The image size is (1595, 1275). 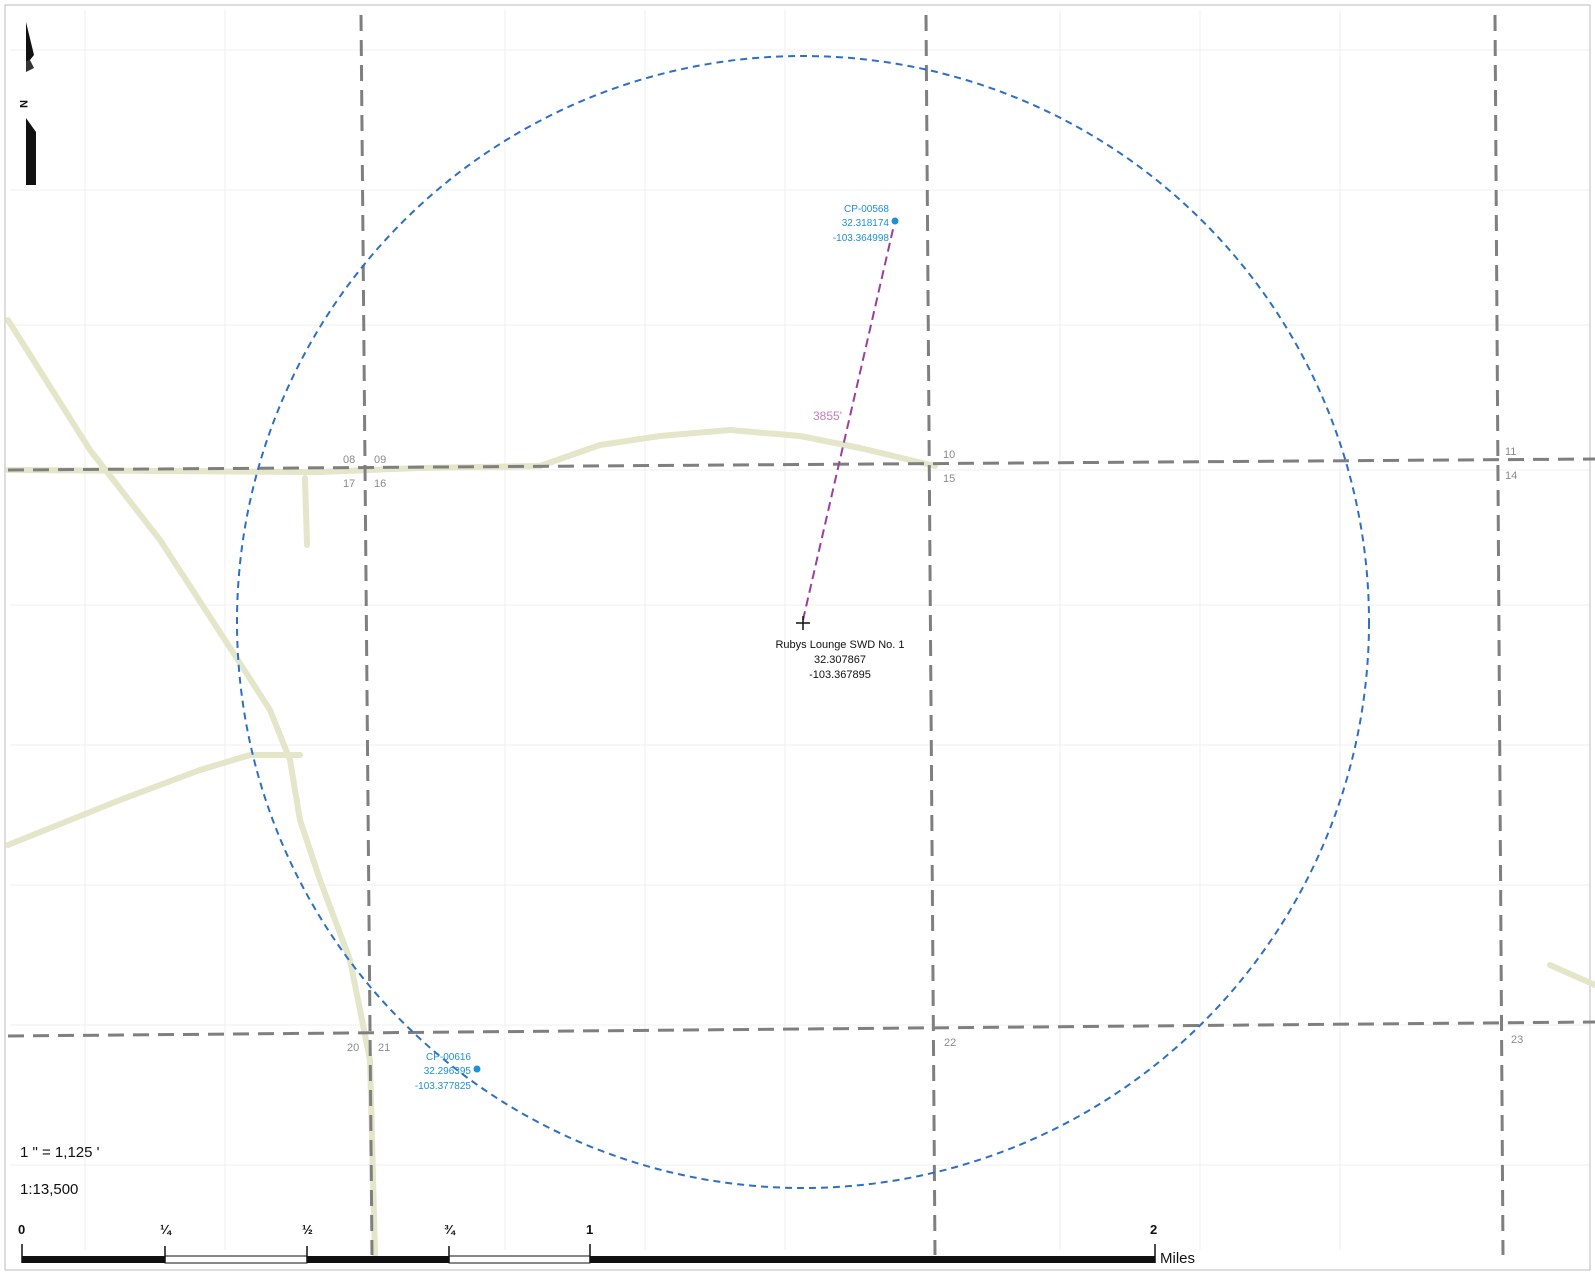 I want to click on section-label: 15, so click(x=949, y=479).